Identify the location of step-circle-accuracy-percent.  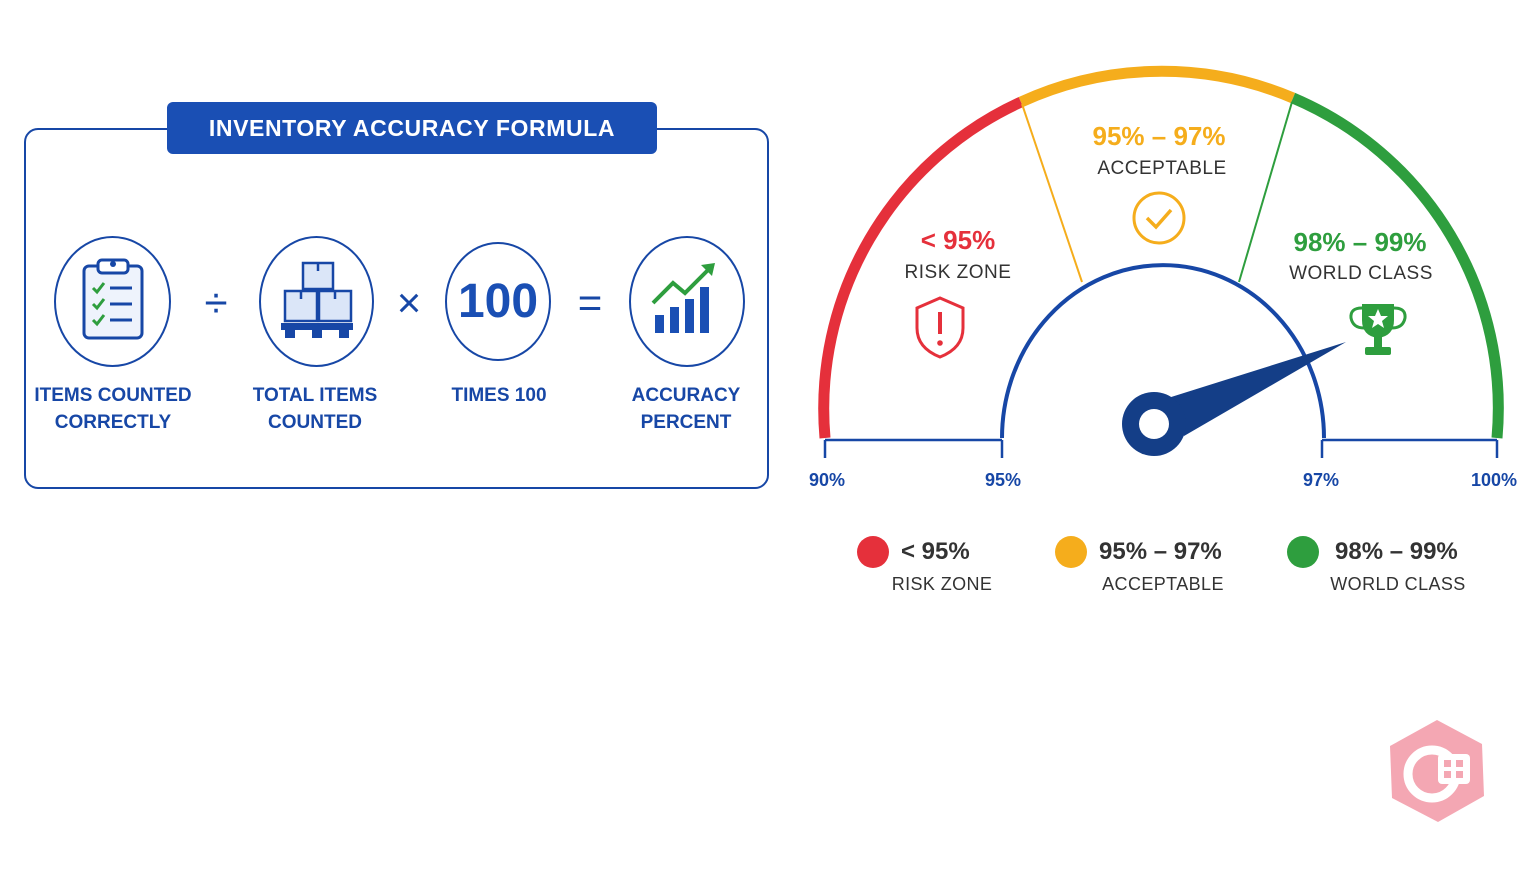
(687, 301).